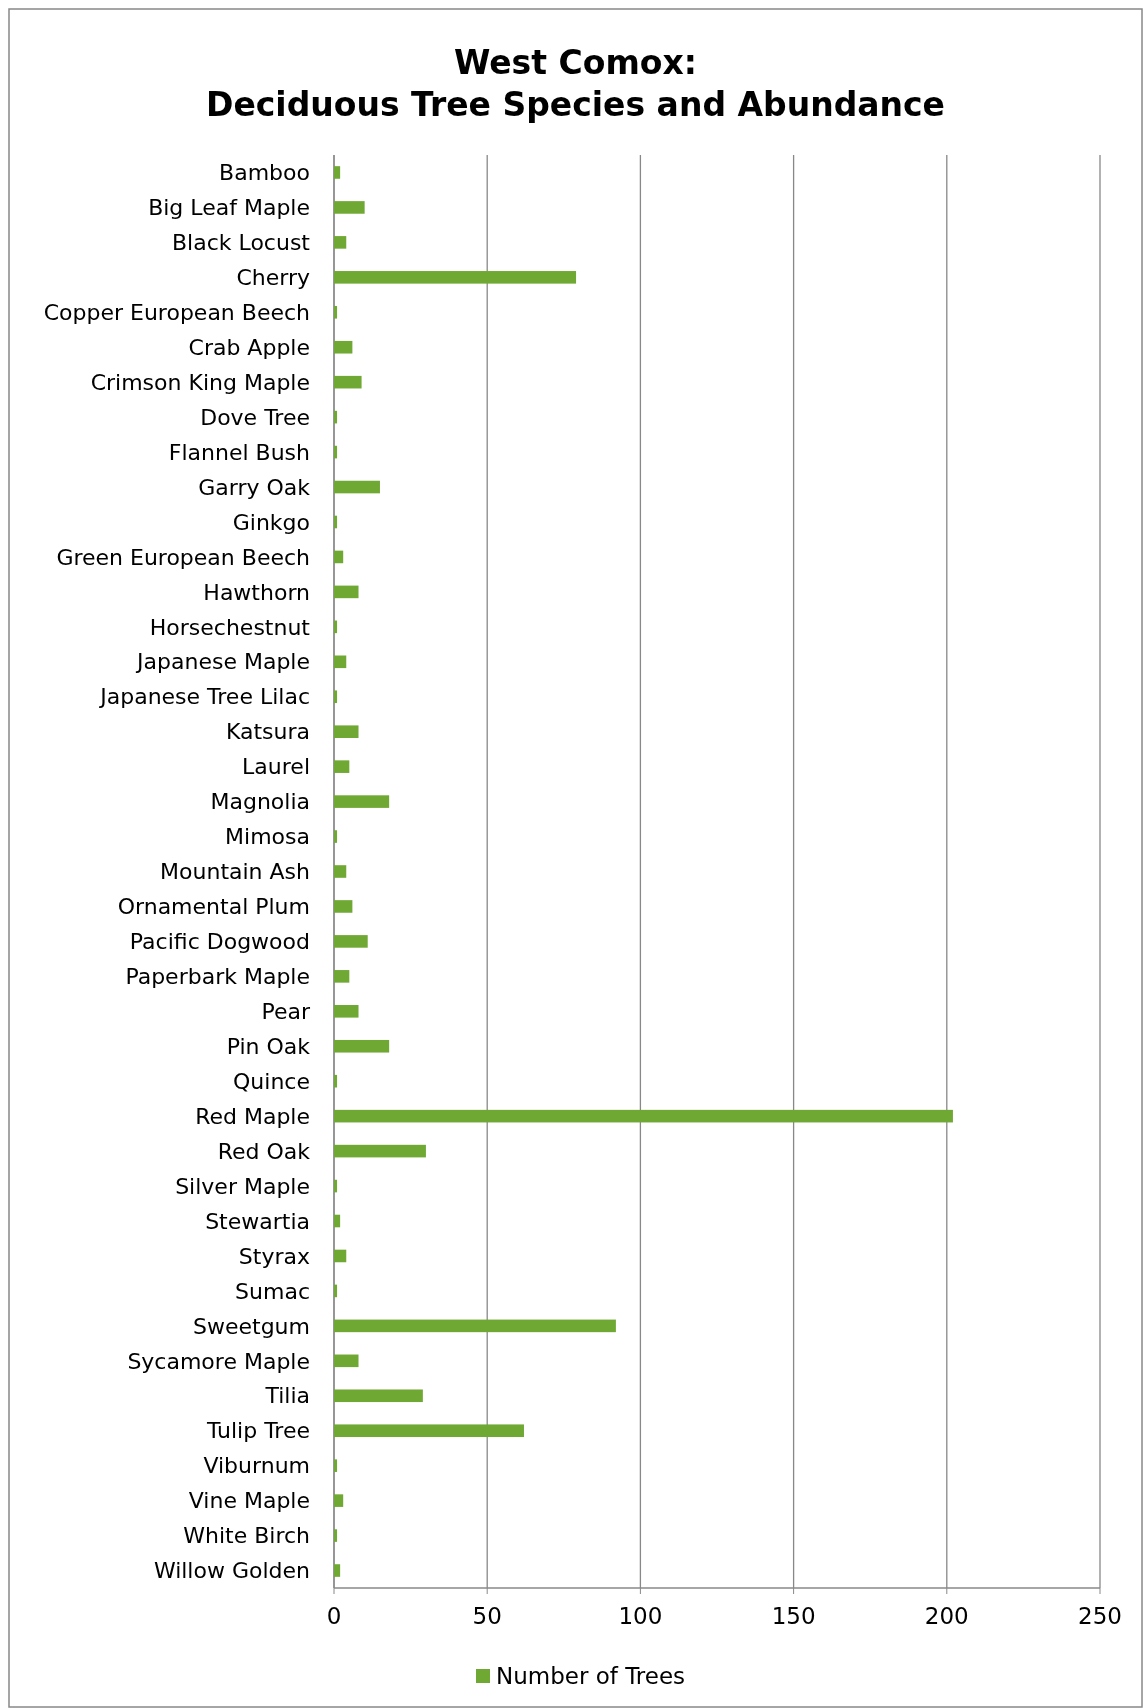 The height and width of the screenshot is (1708, 1143). Describe the element at coordinates (256, 1466) in the screenshot. I see `y-tick-label: Viburnum` at that location.